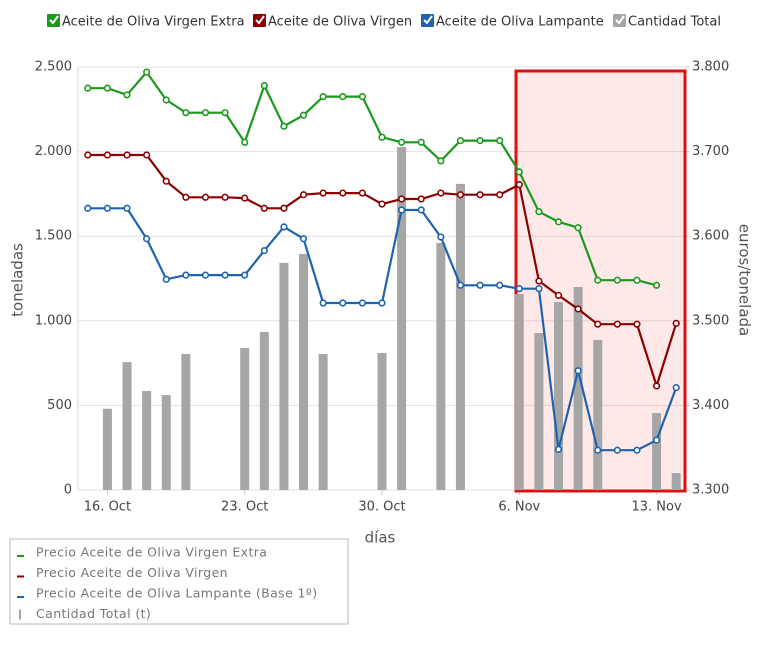  What do you see at coordinates (153, 22) in the screenshot?
I see `legend-label: Aceite de Oliva Virgen Extra` at bounding box center [153, 22].